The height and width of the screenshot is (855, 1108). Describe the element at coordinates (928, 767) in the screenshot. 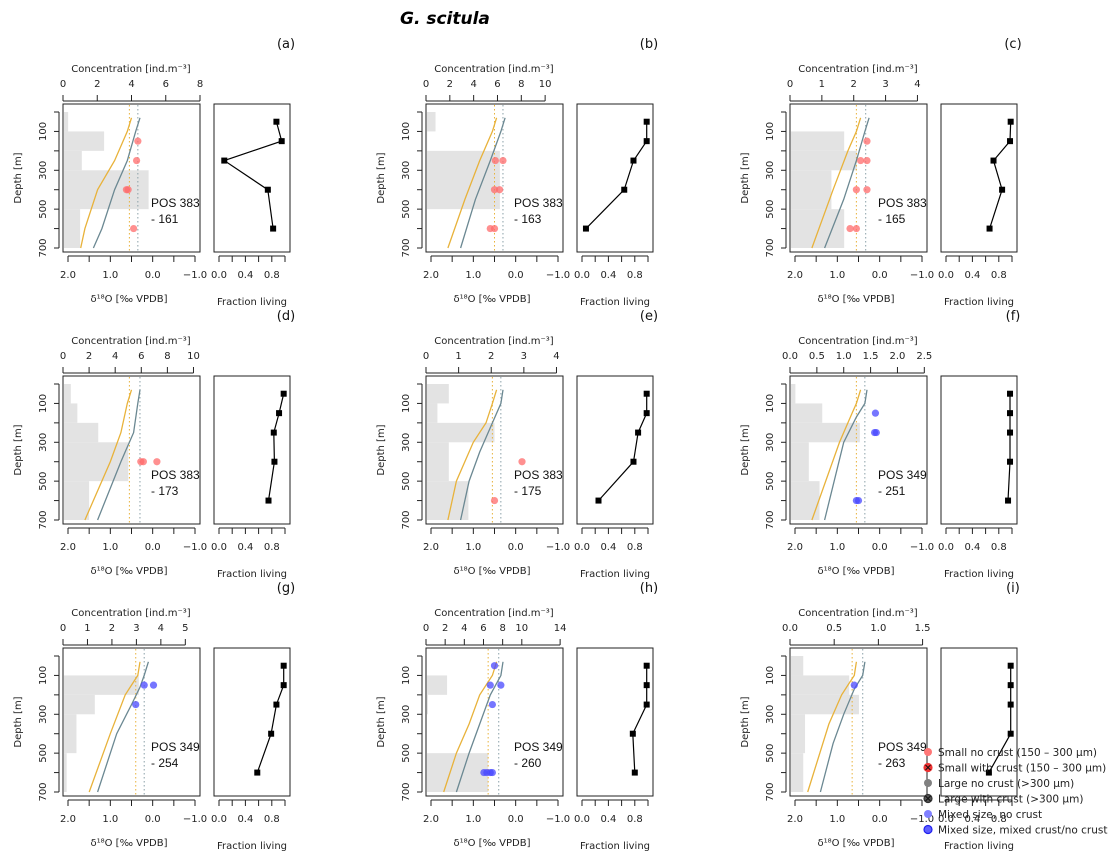

I see `legend-cross-icon` at that location.